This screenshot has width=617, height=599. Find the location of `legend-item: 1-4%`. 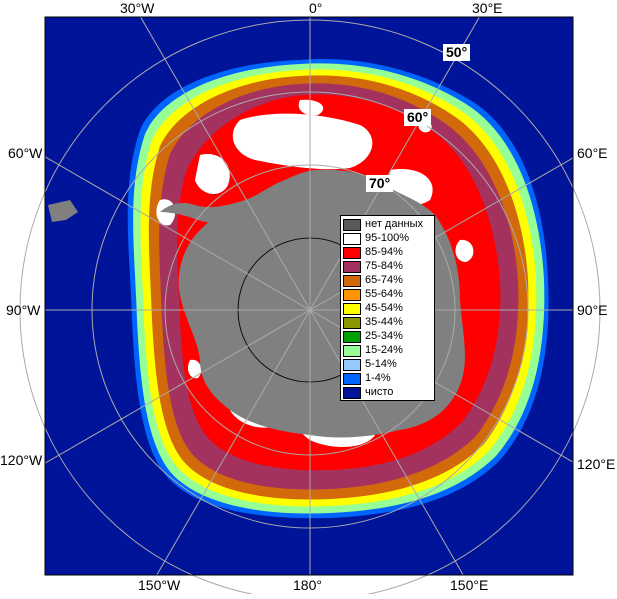

legend-item: 1-4% is located at coordinates (388, 378).